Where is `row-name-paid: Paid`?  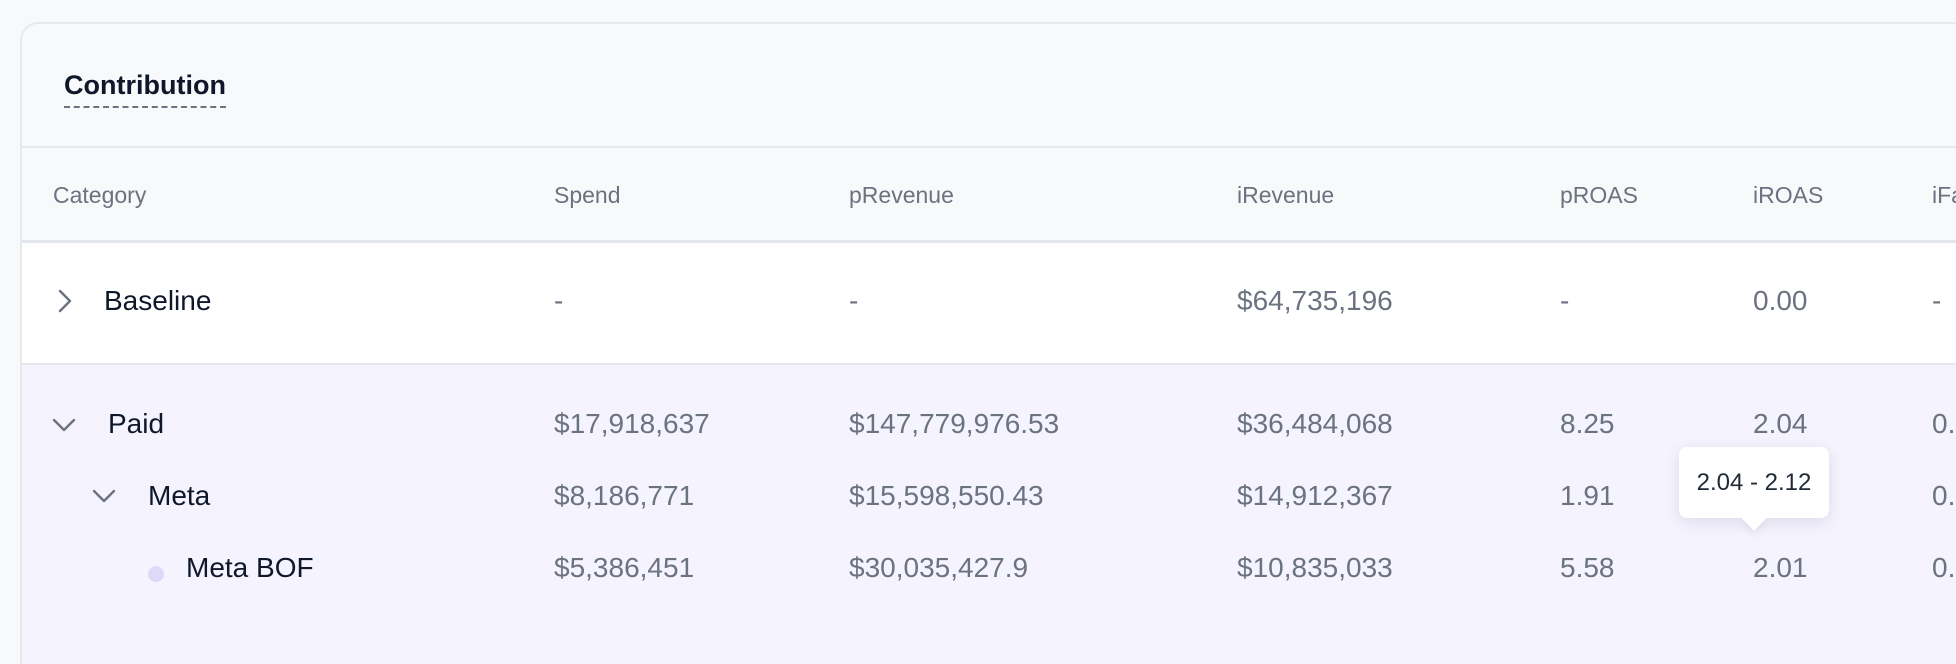
row-name-paid: Paid is located at coordinates (136, 423).